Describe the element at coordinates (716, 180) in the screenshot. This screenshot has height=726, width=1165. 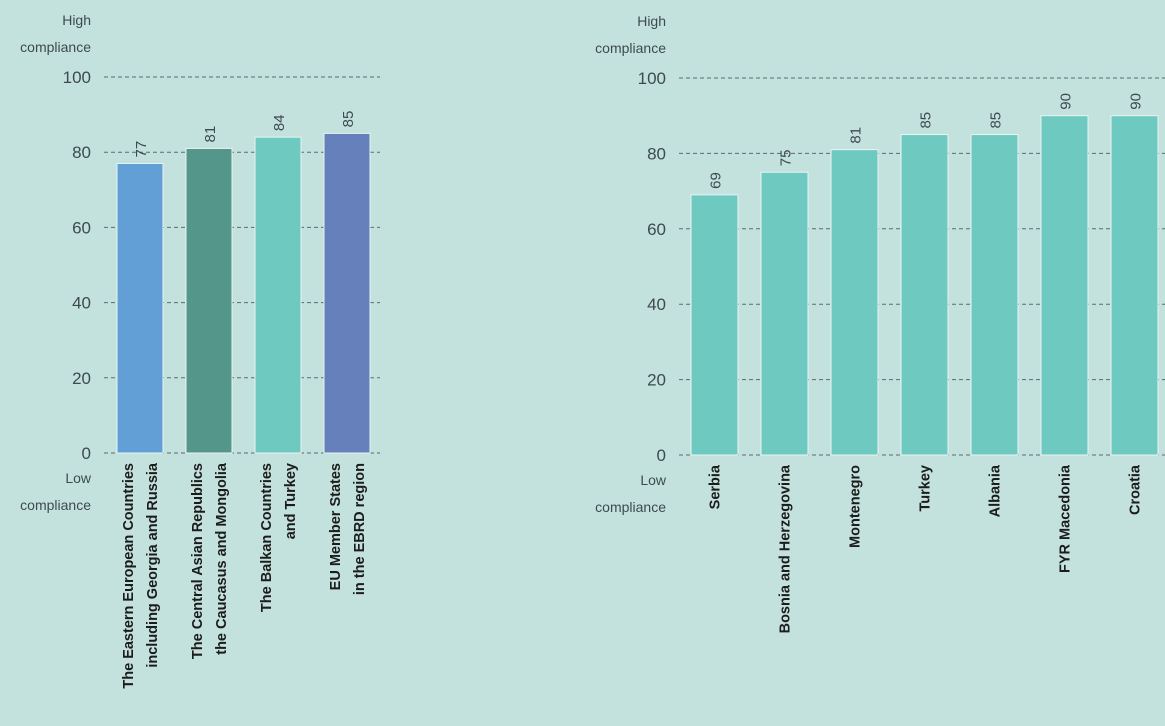
I see `value-label: 69` at that location.